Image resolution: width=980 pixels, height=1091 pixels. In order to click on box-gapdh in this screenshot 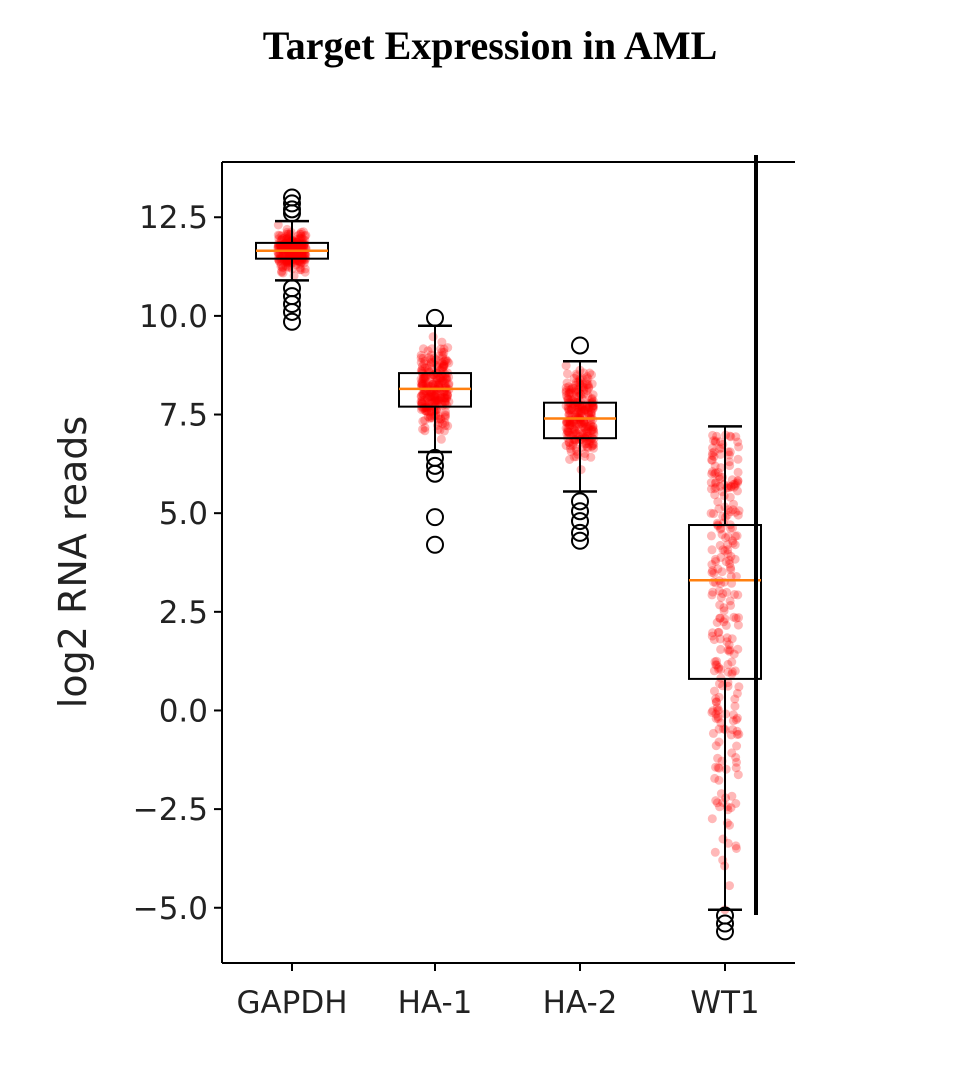, I will do `click(292, 259)`.